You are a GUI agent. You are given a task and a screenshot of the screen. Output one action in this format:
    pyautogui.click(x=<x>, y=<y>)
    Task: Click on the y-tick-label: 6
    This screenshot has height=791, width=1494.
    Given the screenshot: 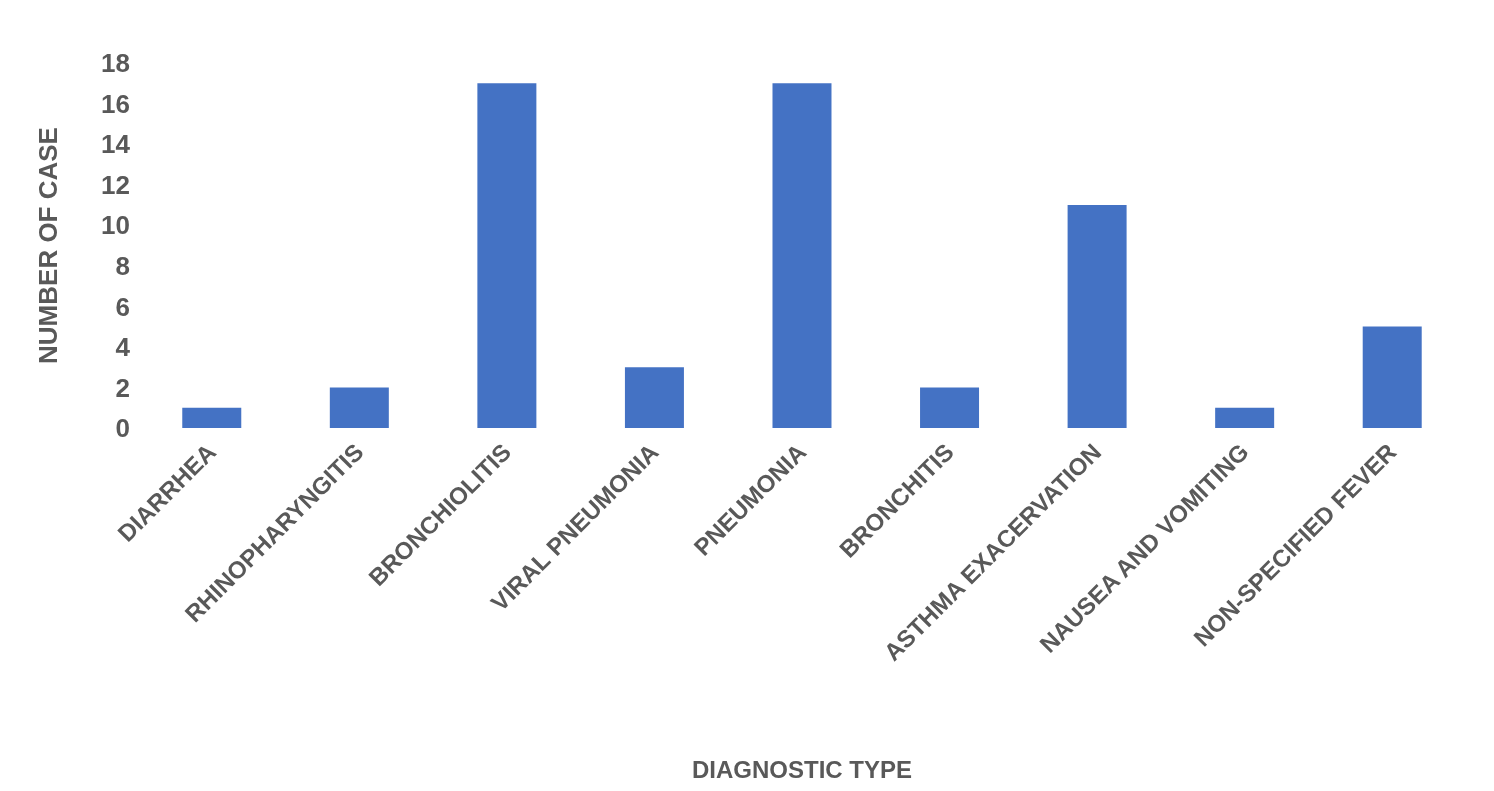 What is the action you would take?
    pyautogui.click(x=122, y=306)
    